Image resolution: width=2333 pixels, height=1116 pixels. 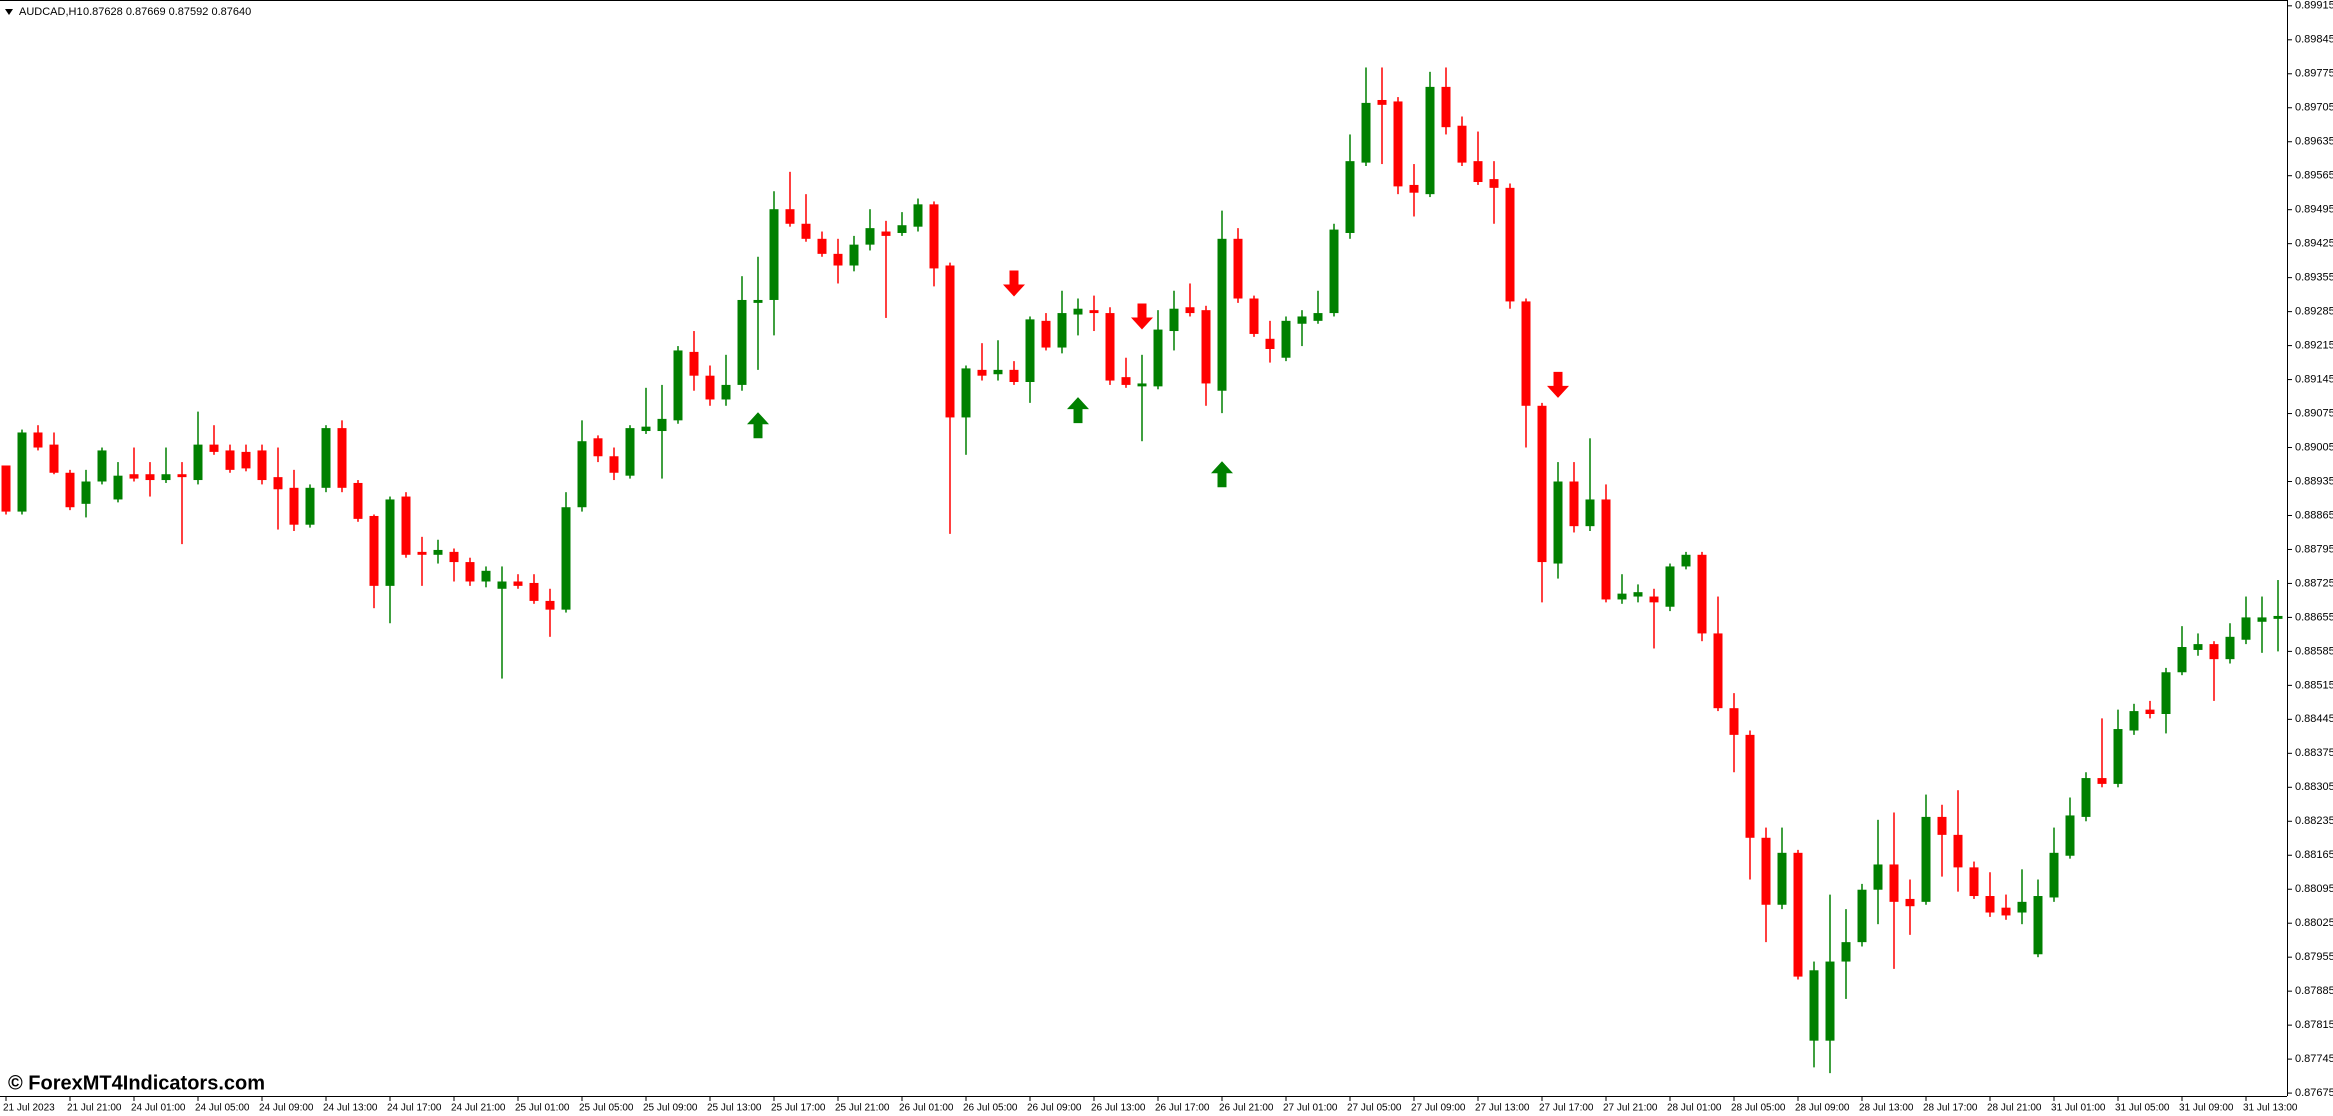 What do you see at coordinates (2314, 74) in the screenshot?
I see `y-tick-label: 0.89775` at bounding box center [2314, 74].